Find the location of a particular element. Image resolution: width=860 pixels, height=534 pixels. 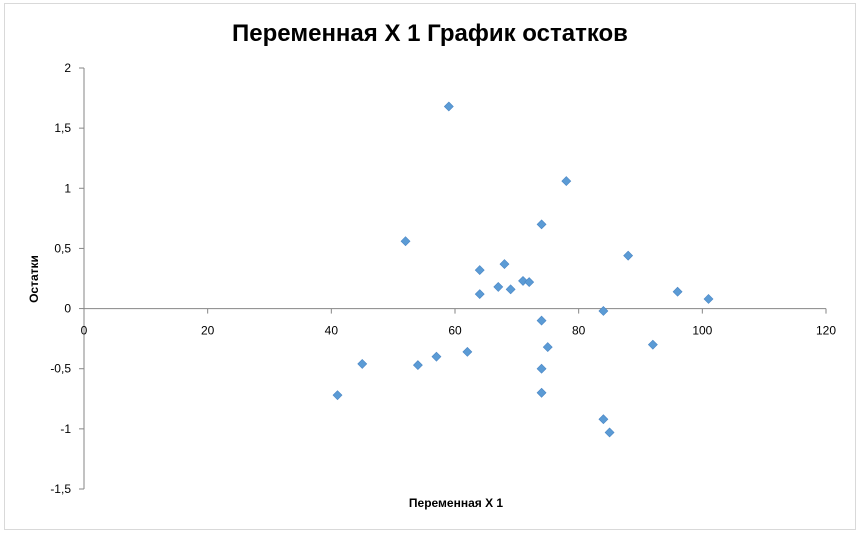

y-tick-label: 0,5 is located at coordinates (62, 248).